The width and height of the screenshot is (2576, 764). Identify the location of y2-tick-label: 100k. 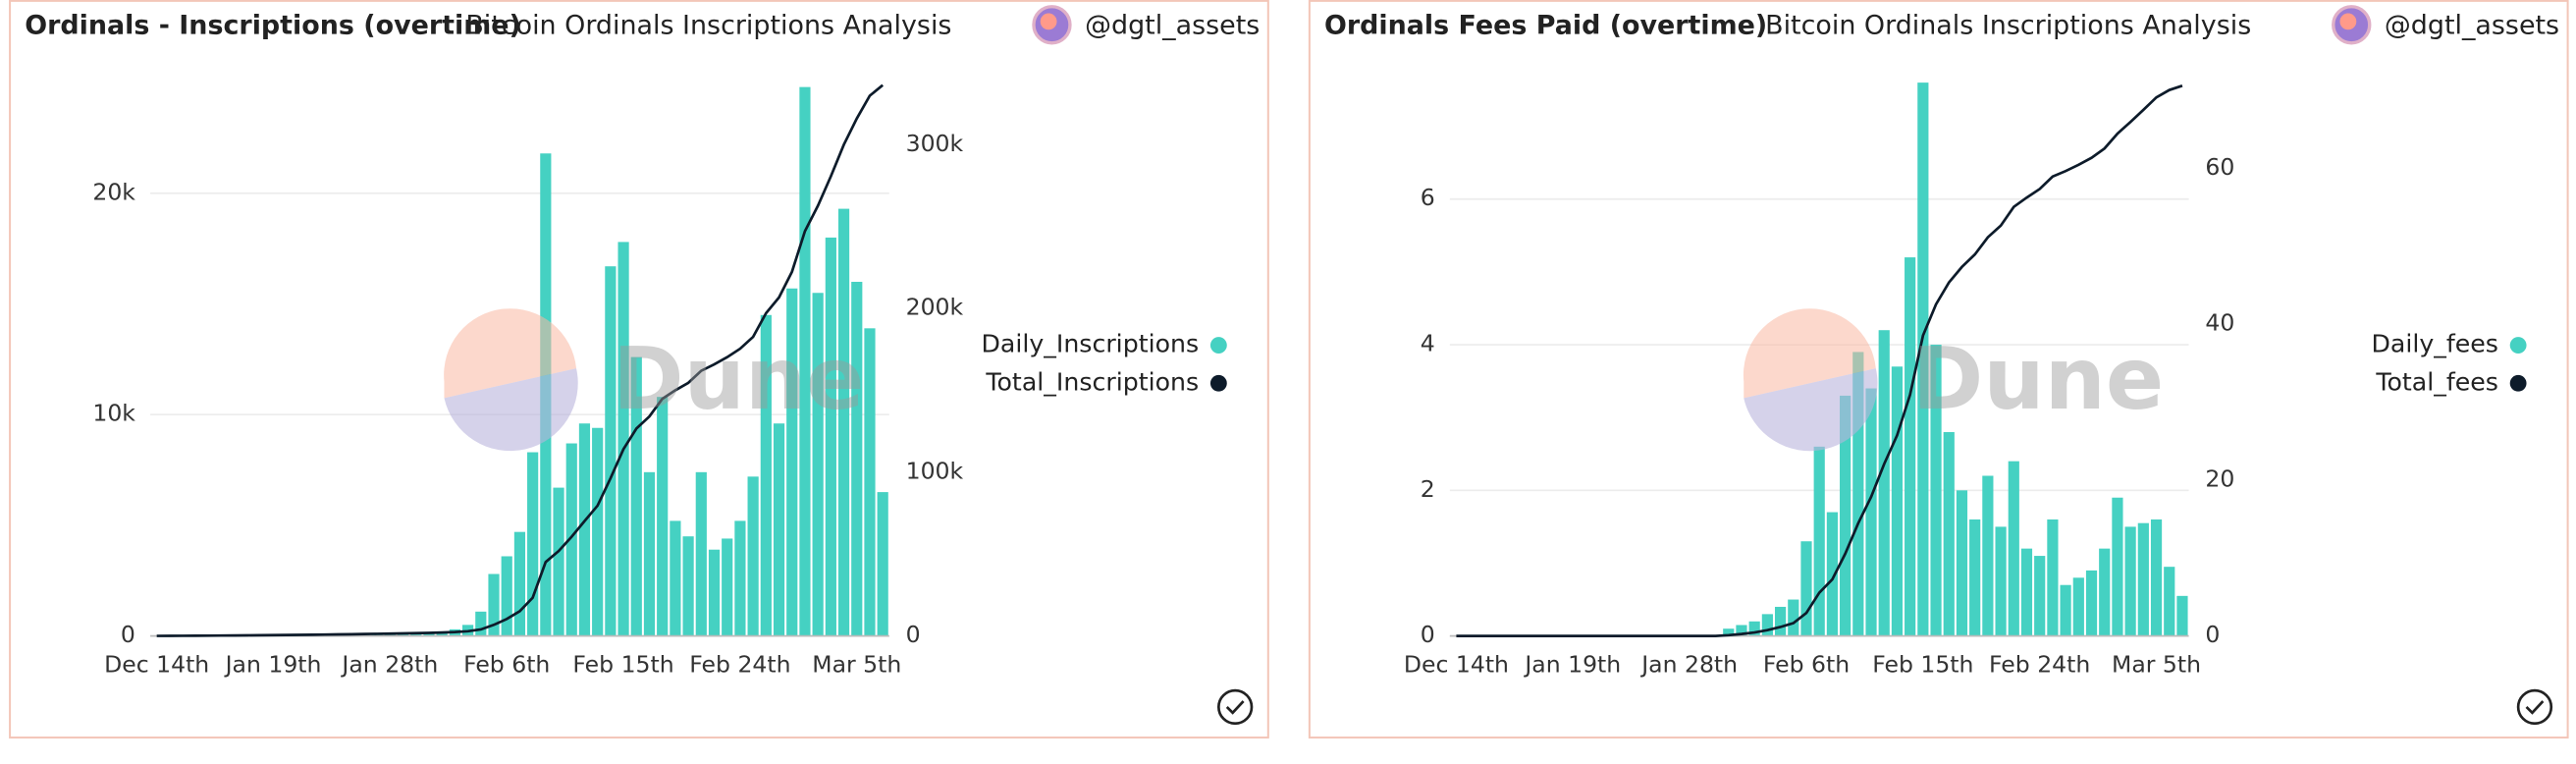
(935, 470).